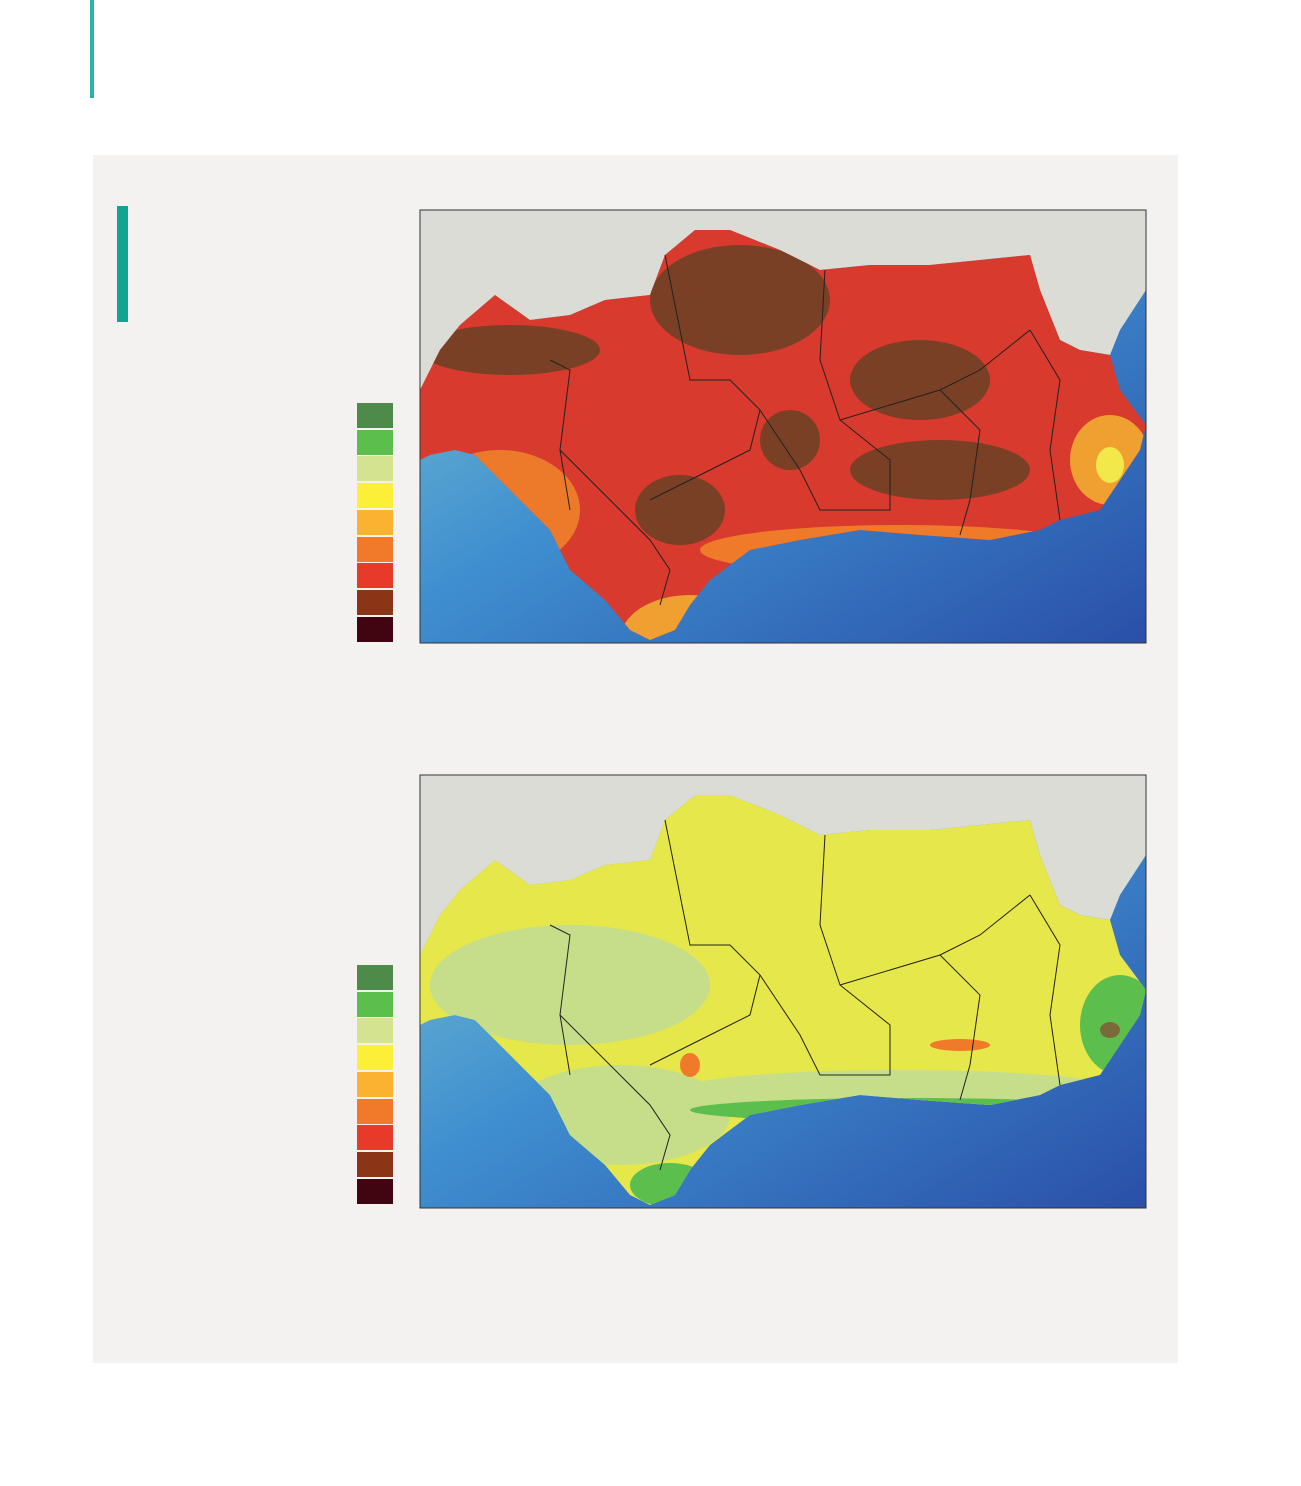 The height and width of the screenshot is (1486, 1301). I want to click on accent-bar, so click(122, 264).